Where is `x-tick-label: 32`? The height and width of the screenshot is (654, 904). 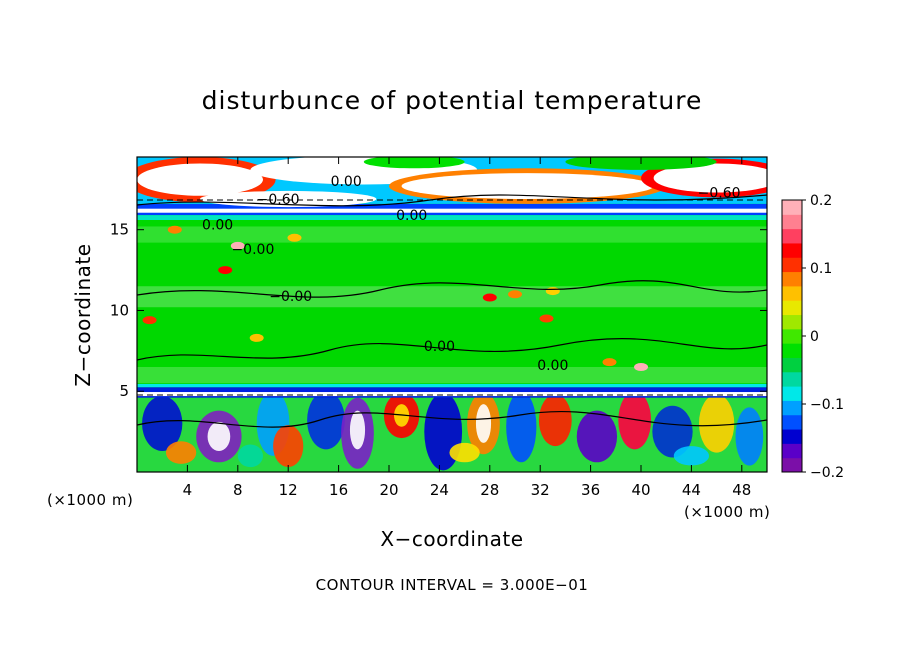
x-tick-label: 32 is located at coordinates (540, 490).